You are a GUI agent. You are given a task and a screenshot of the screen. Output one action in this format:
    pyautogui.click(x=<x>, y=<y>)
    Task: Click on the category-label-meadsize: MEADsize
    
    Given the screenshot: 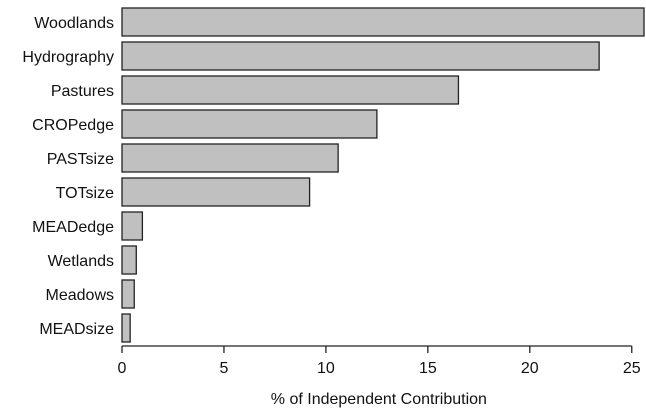 What is the action you would take?
    pyautogui.click(x=76, y=329)
    